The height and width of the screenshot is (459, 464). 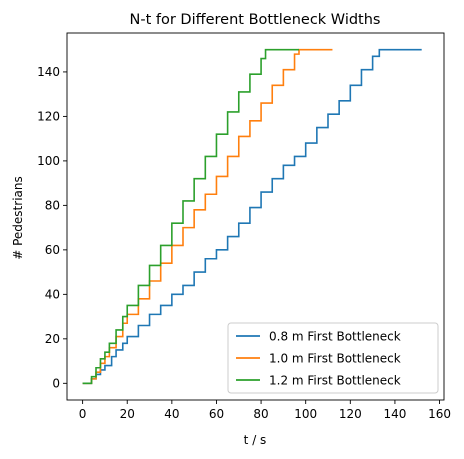 What do you see at coordinates (18, 218) in the screenshot?
I see `y-axis-label: # Pedestrians` at bounding box center [18, 218].